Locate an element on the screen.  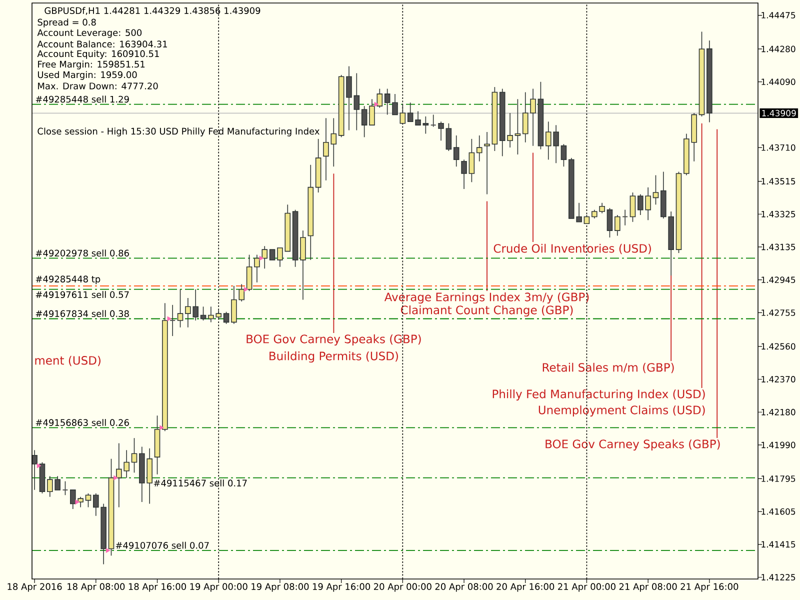
ref-line-label: 1.43909 is located at coordinates (779, 113).